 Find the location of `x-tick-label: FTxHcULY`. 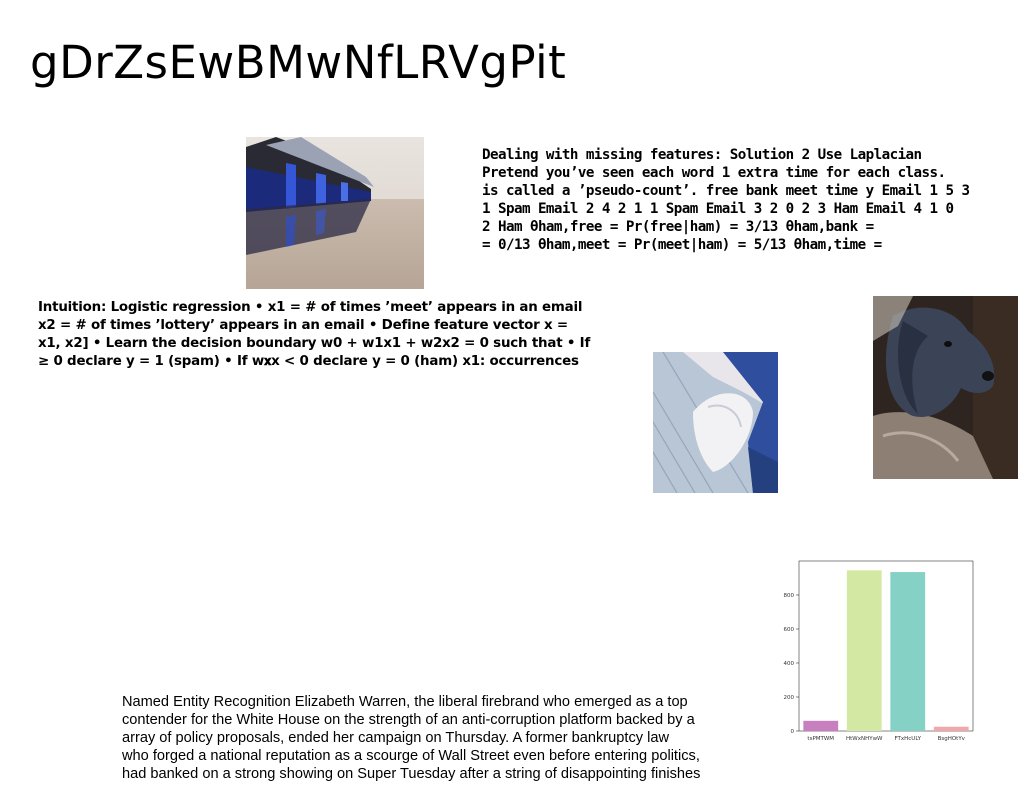

x-tick-label: FTxHcULY is located at coordinates (907, 739).